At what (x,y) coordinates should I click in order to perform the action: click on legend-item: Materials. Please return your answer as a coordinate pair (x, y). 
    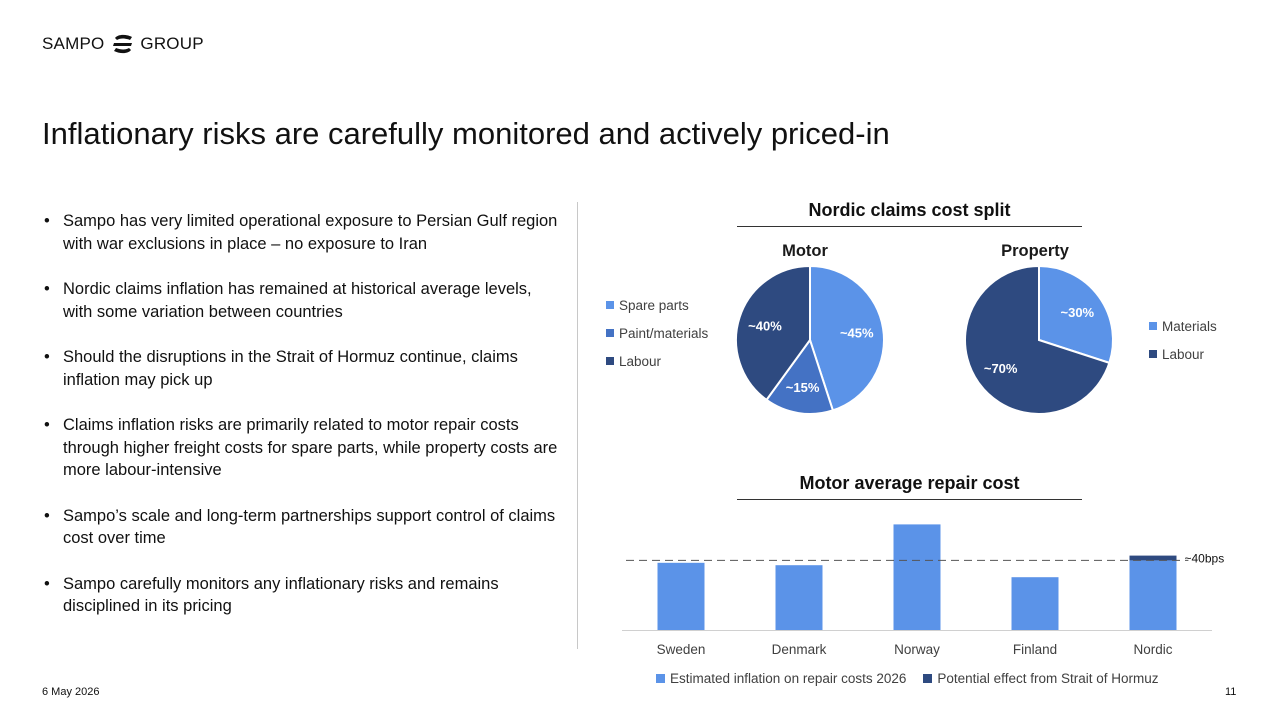
    Looking at the image, I should click on (1183, 326).